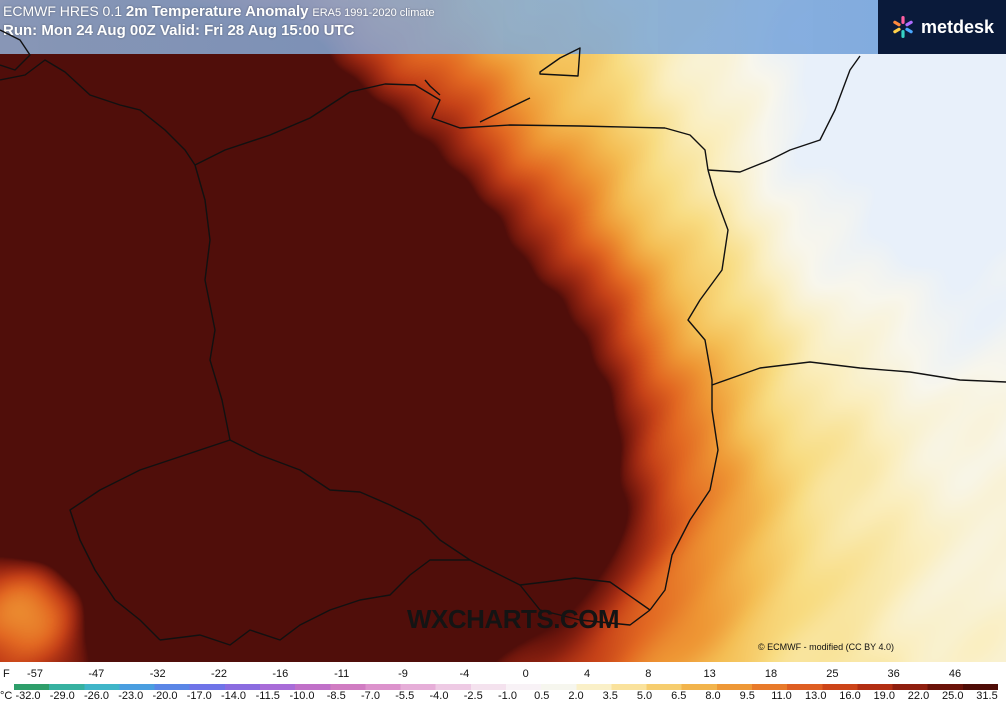 This screenshot has height=704, width=1006. I want to click on legend-tick-c-7: -11.5, so click(267, 696).